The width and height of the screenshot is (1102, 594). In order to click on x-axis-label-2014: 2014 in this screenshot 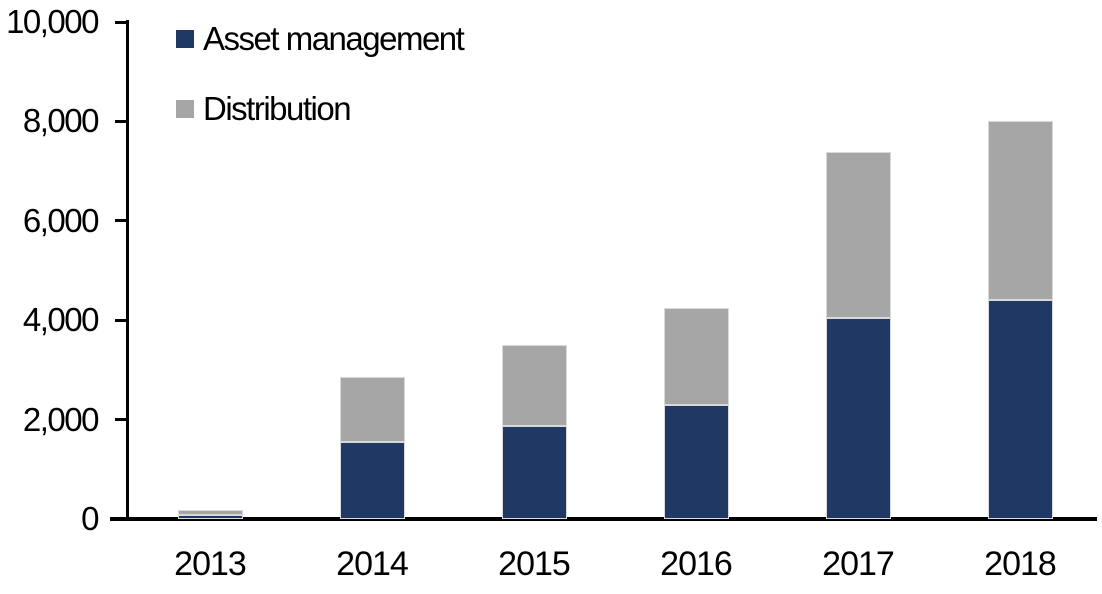, I will do `click(372, 564)`.